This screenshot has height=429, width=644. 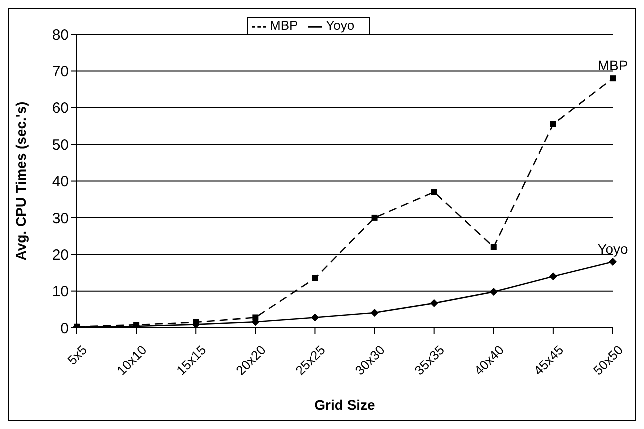 I want to click on legend-label: MBP, so click(x=284, y=25).